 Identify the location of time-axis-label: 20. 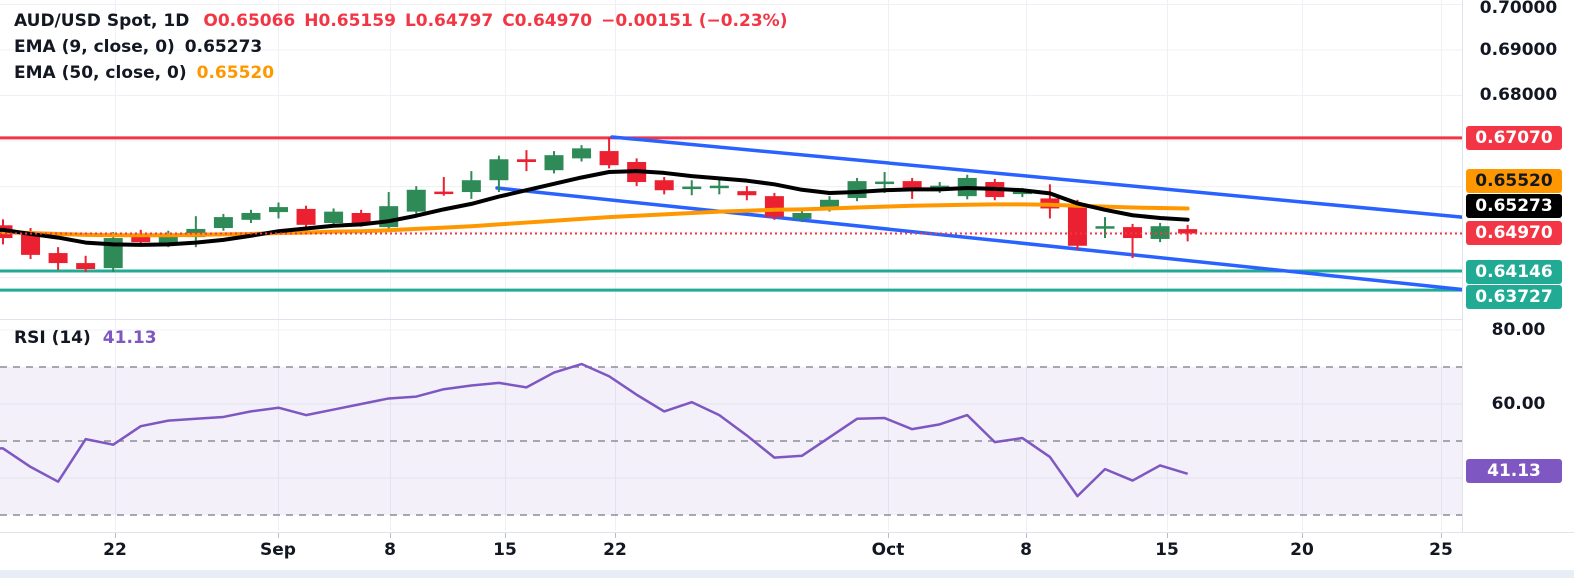
(1302, 550).